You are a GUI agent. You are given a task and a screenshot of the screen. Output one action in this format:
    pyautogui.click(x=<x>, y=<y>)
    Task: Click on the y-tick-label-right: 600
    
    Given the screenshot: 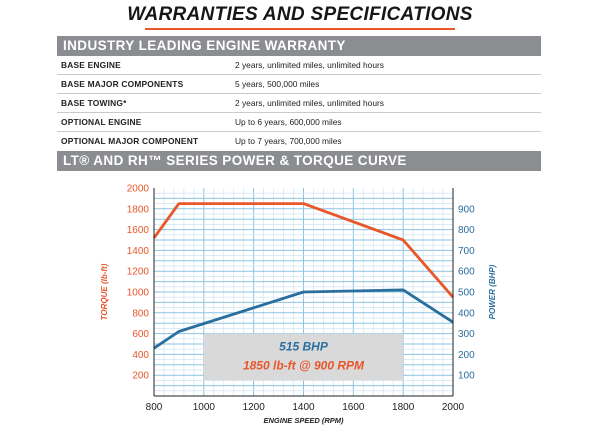 What is the action you would take?
    pyautogui.click(x=466, y=272)
    